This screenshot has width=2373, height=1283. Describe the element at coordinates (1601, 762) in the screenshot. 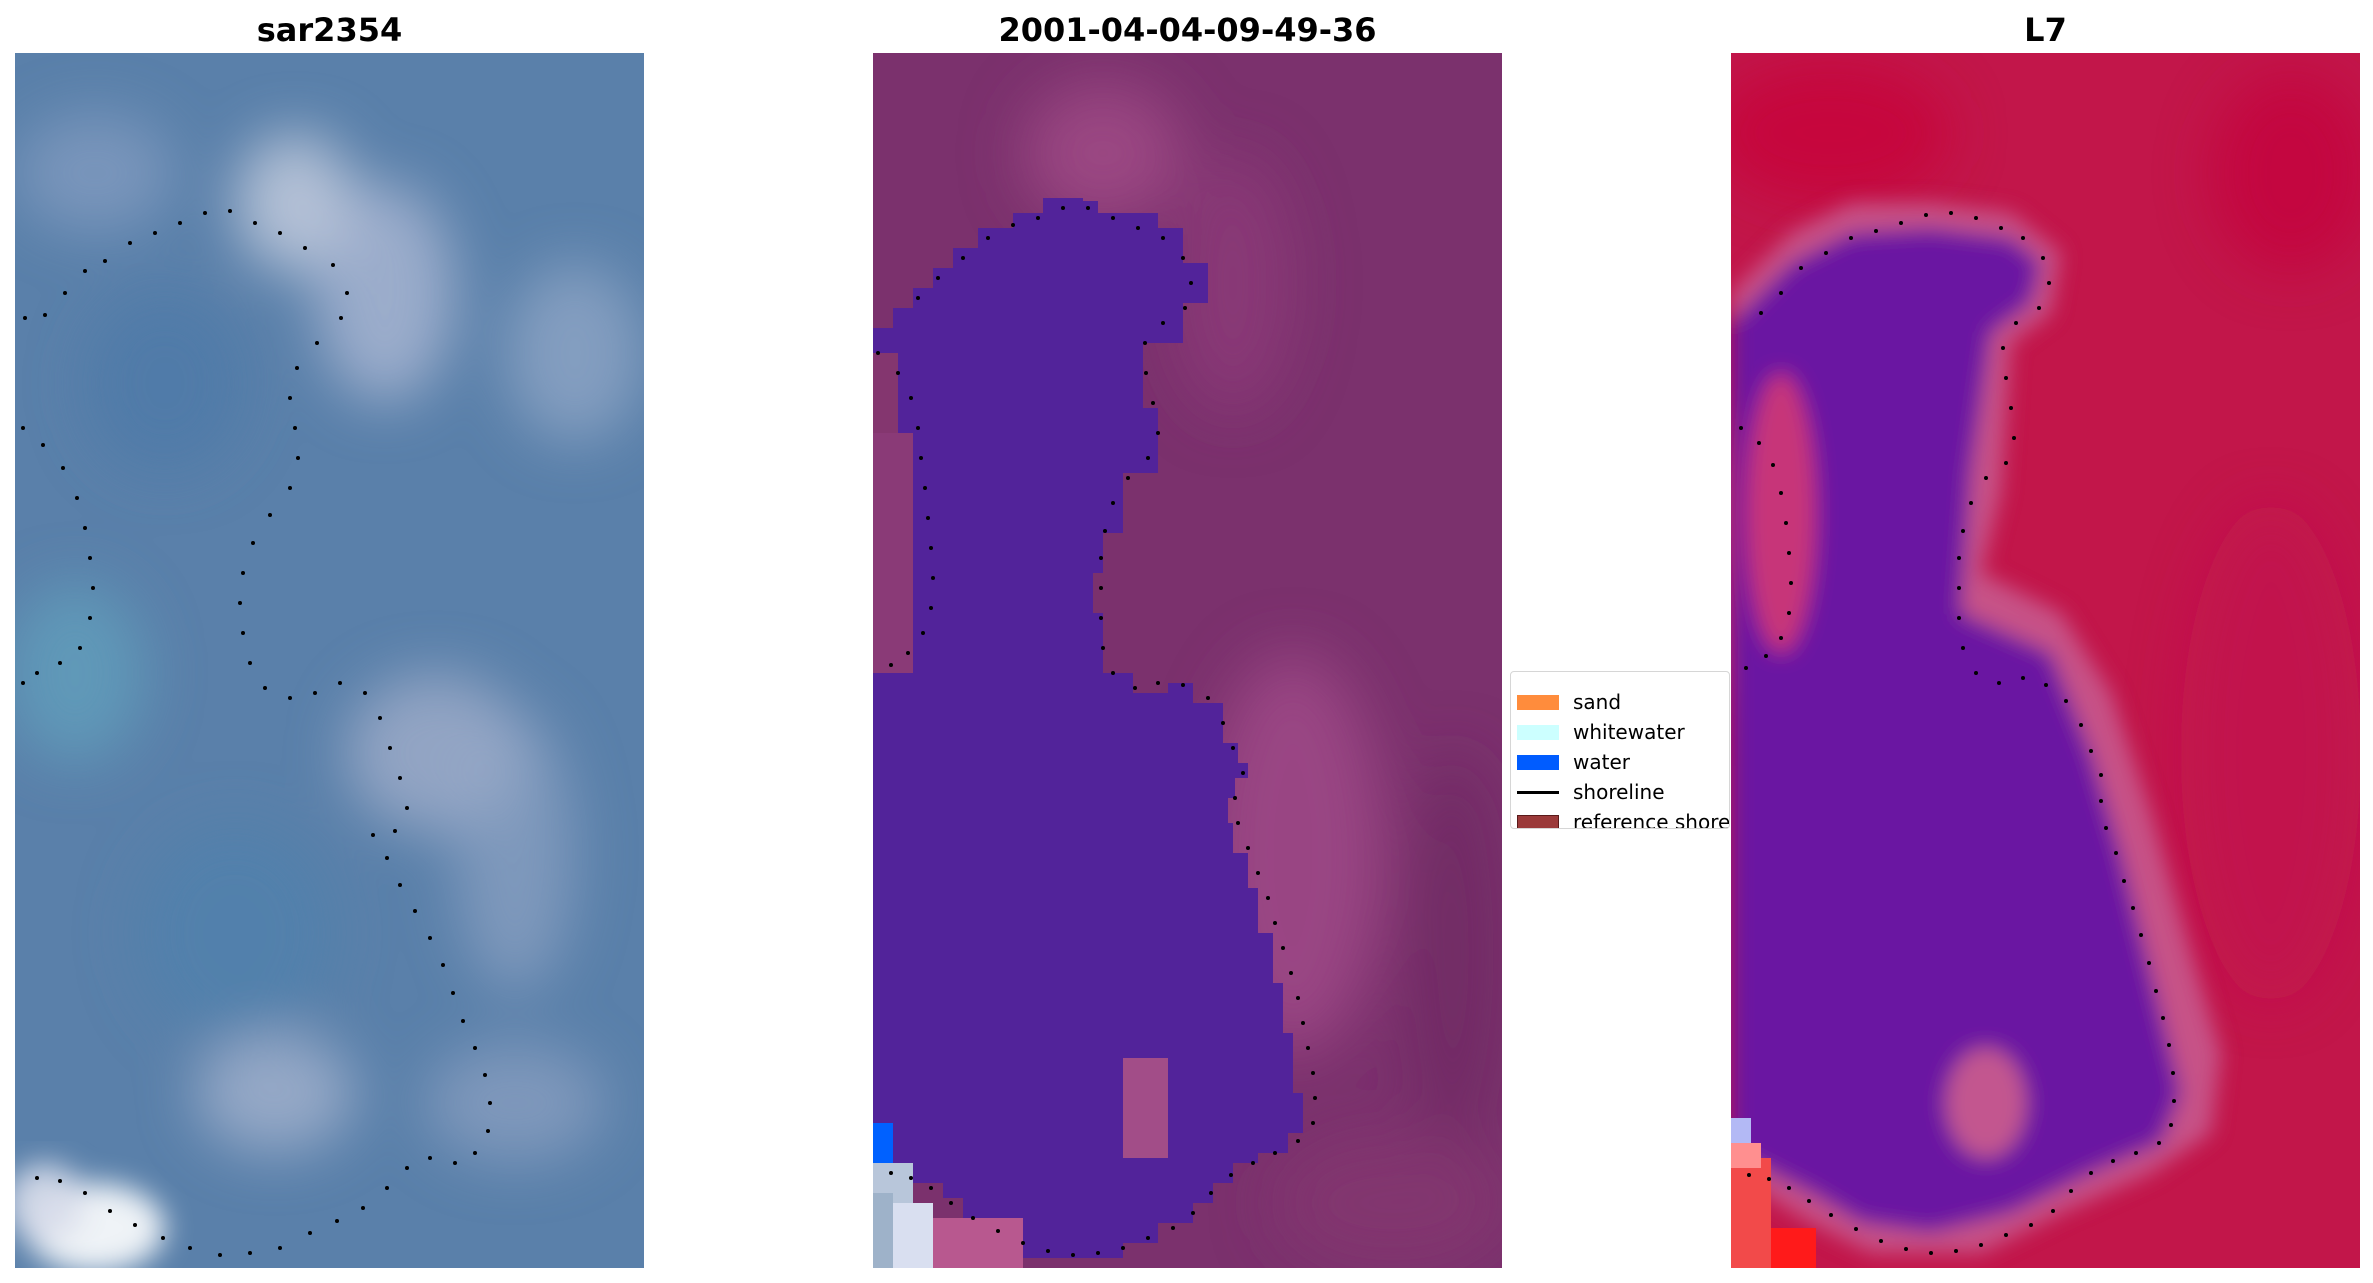

I see `legend-label-water: water` at that location.